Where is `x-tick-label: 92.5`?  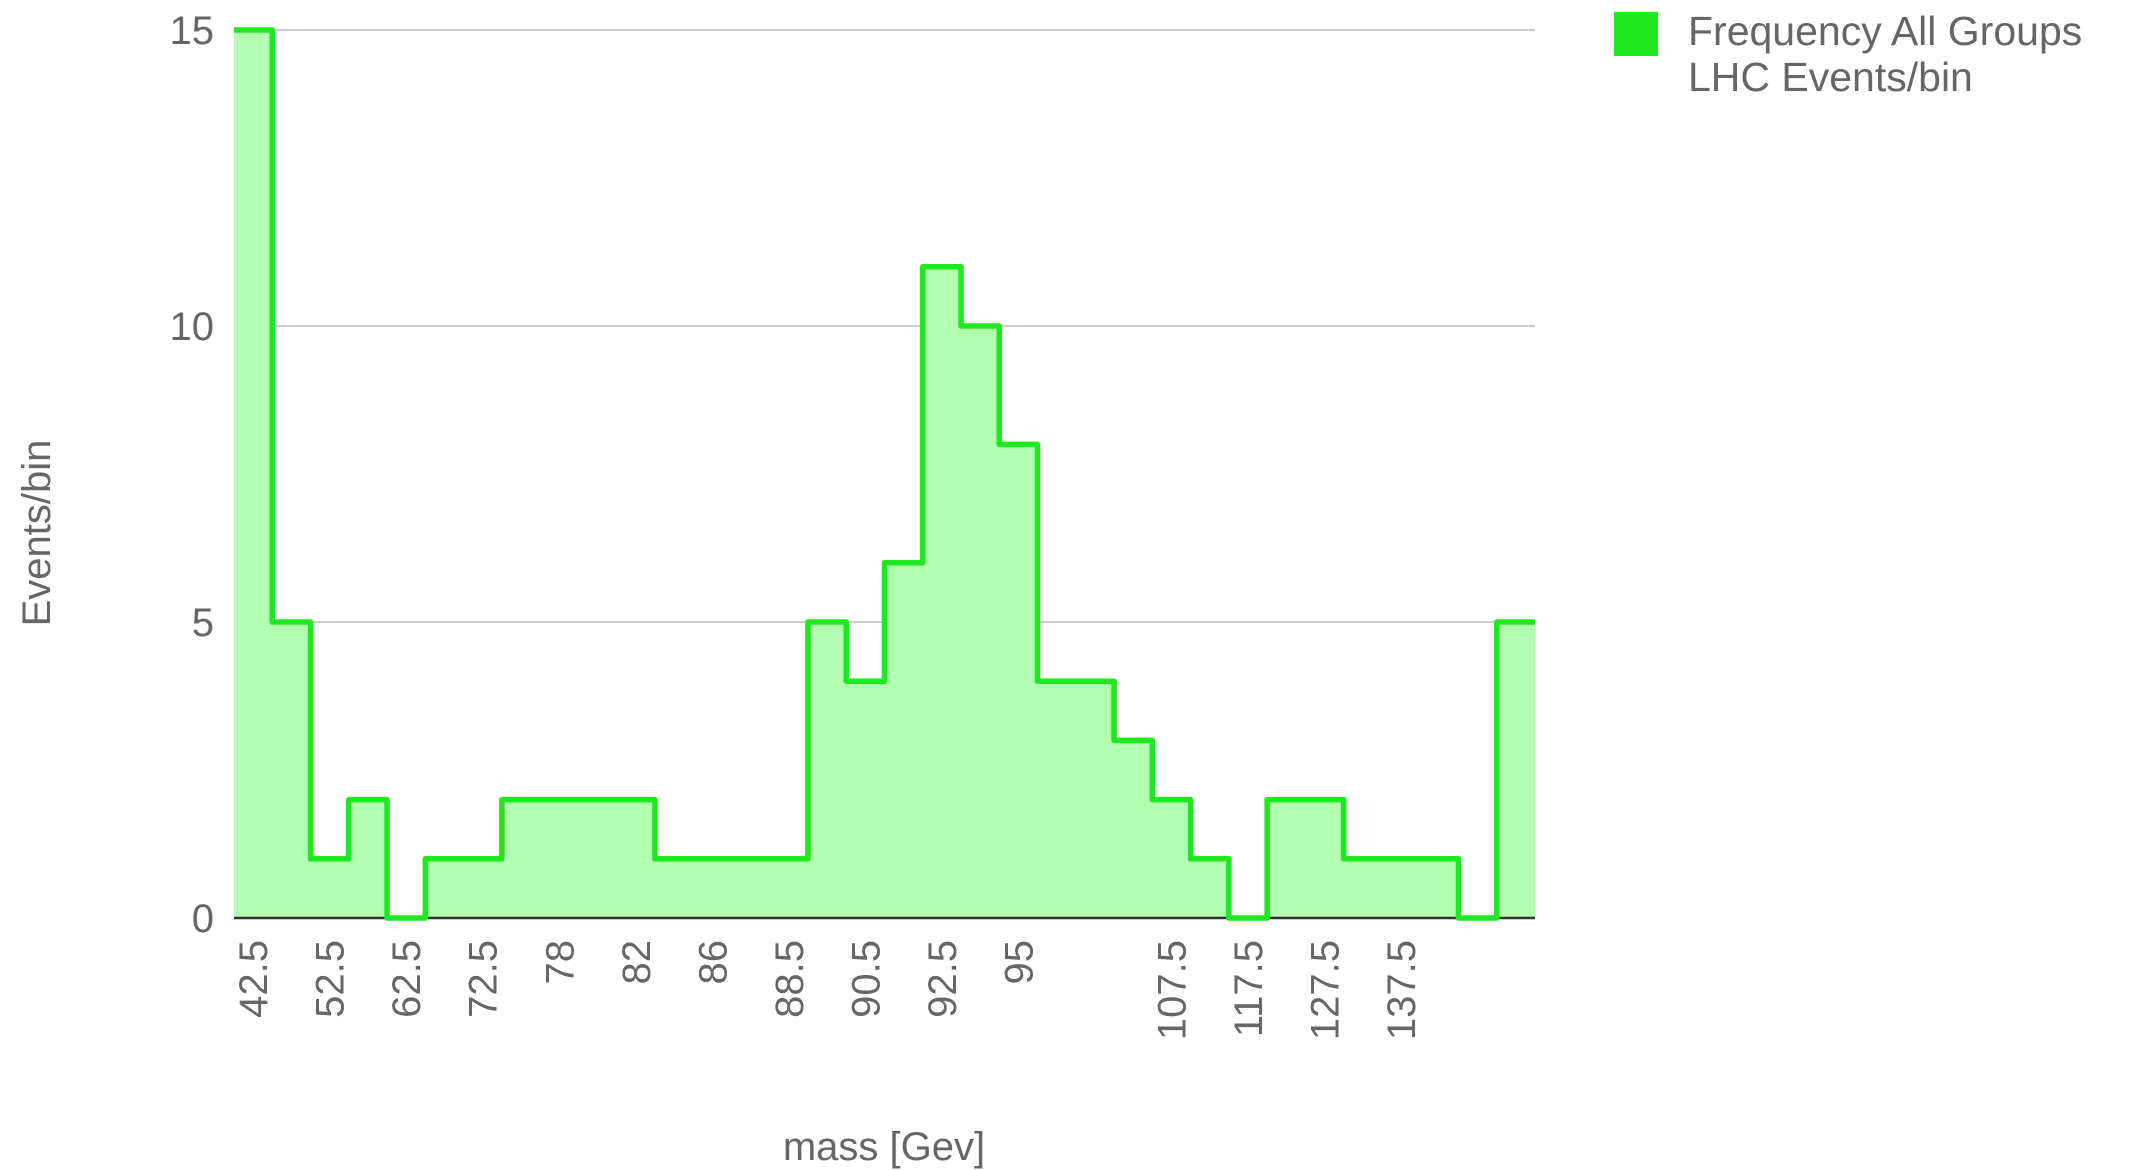 x-tick-label: 92.5 is located at coordinates (943, 979).